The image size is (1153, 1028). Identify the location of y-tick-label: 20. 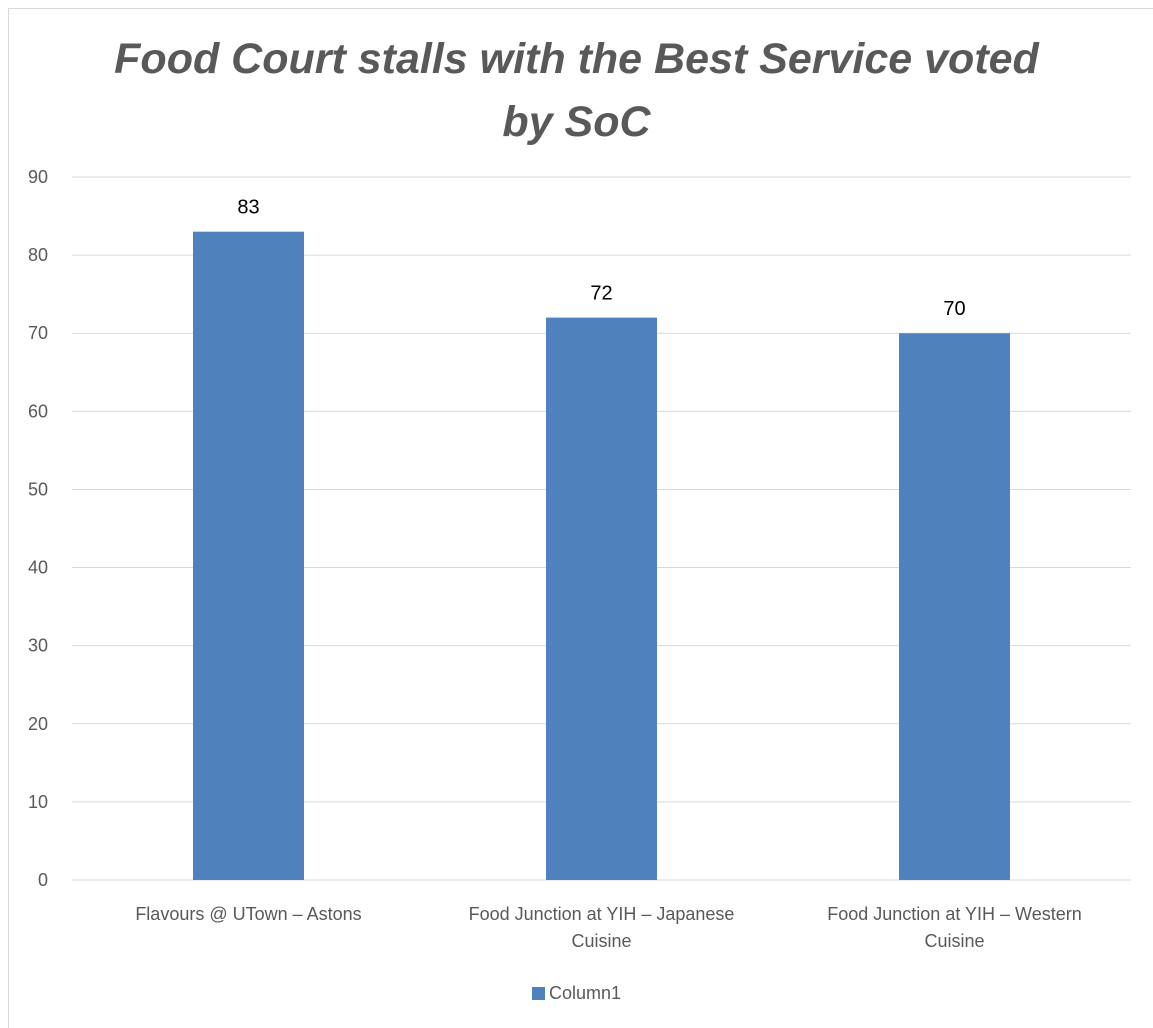
(38, 724).